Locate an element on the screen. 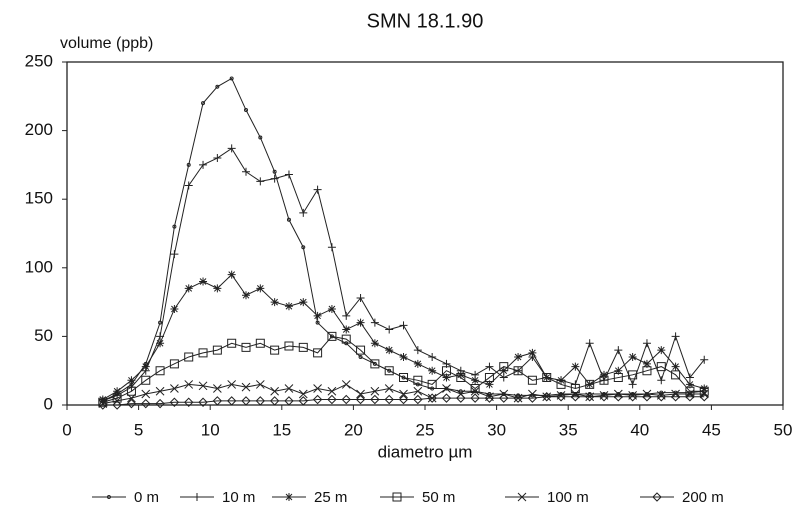 The height and width of the screenshot is (518, 806). legend-label: 0 m is located at coordinates (146, 497).